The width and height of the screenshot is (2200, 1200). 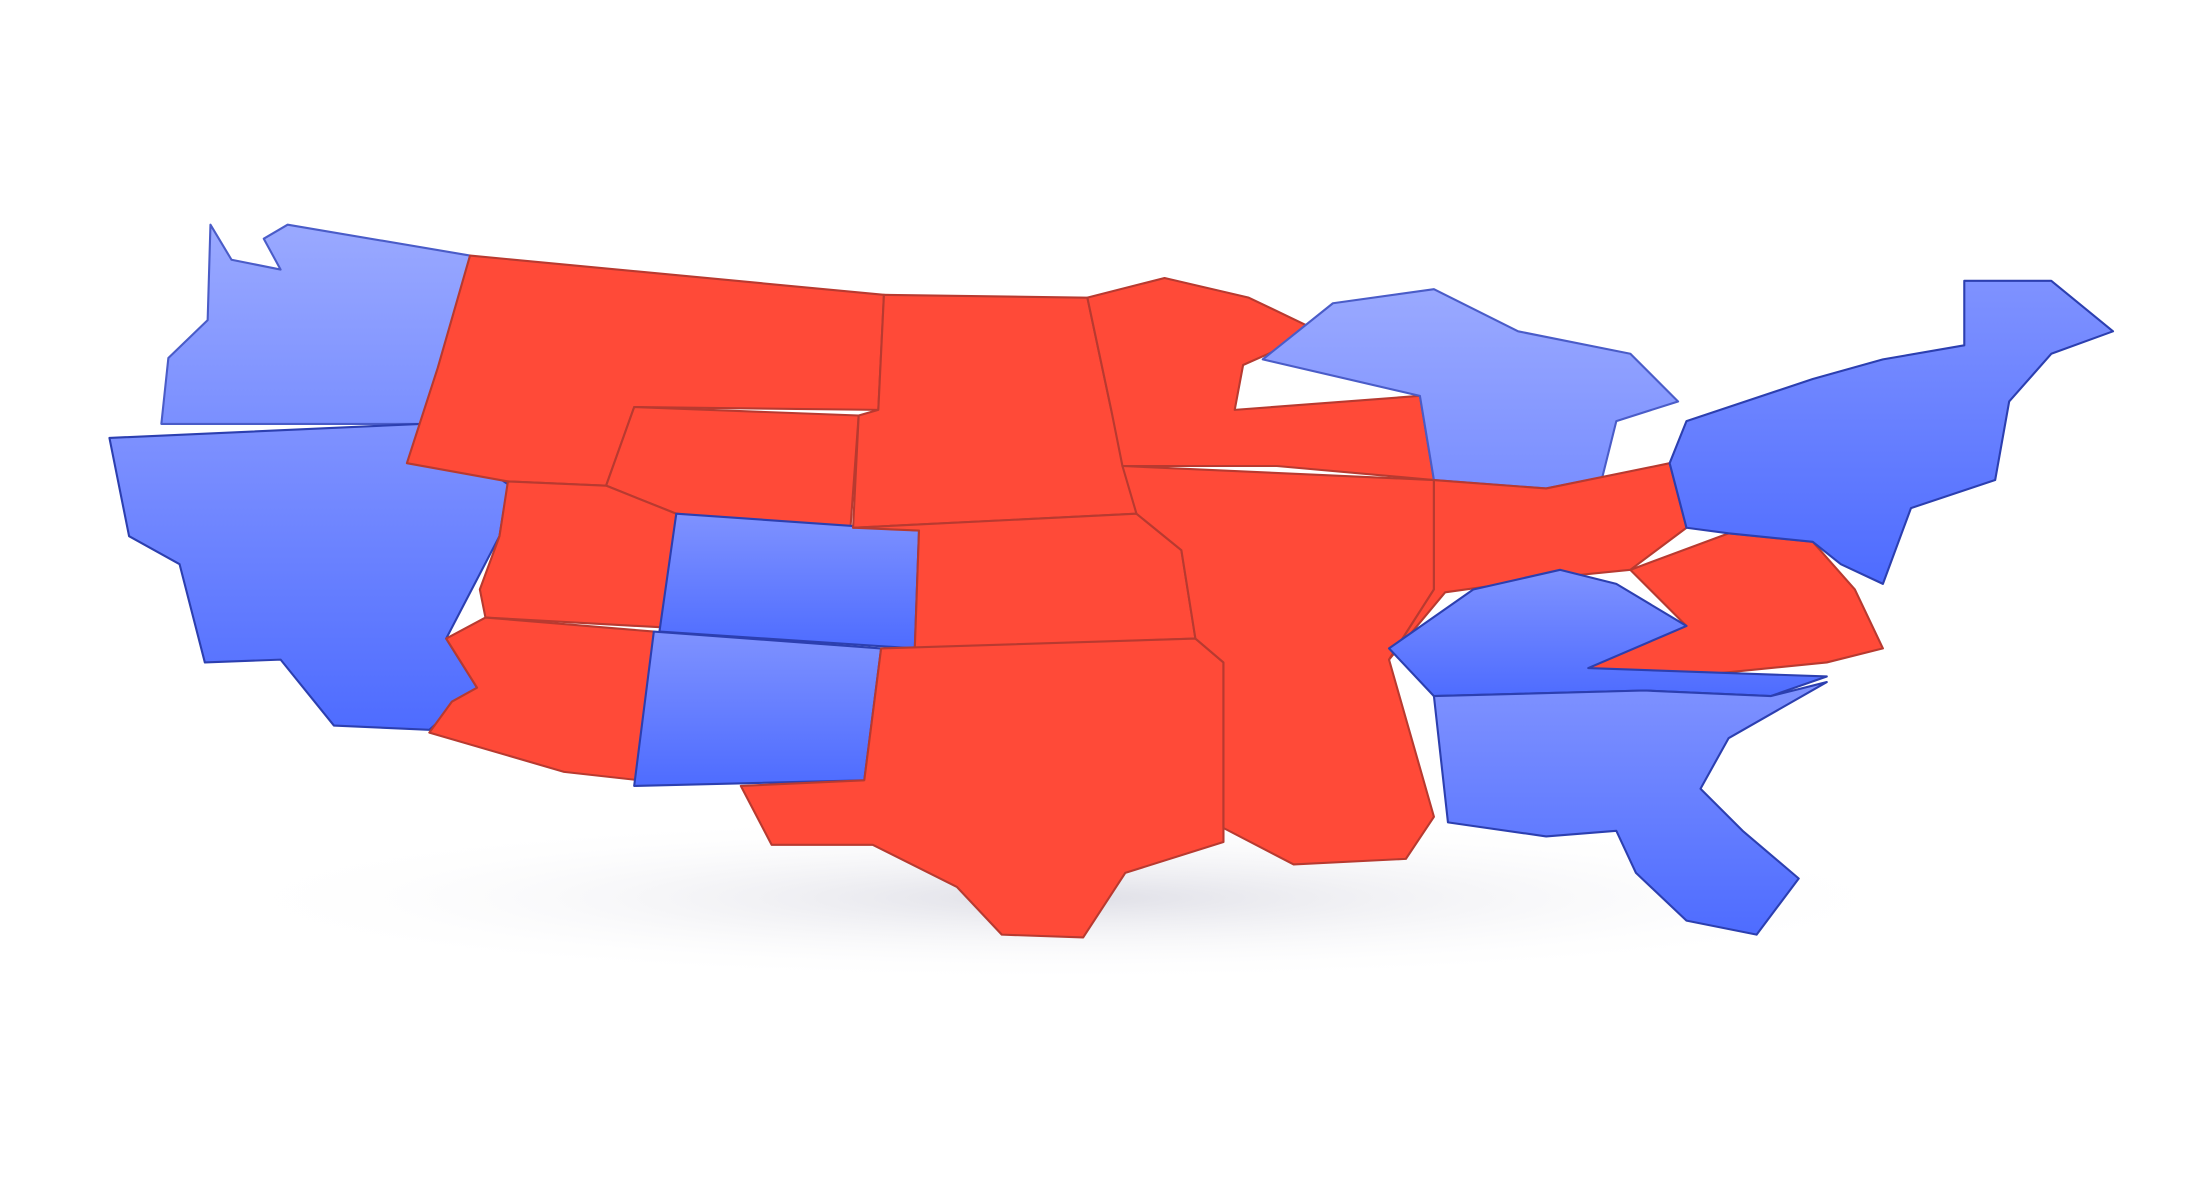 I want to click on state-northeast, so click(x=1891, y=432).